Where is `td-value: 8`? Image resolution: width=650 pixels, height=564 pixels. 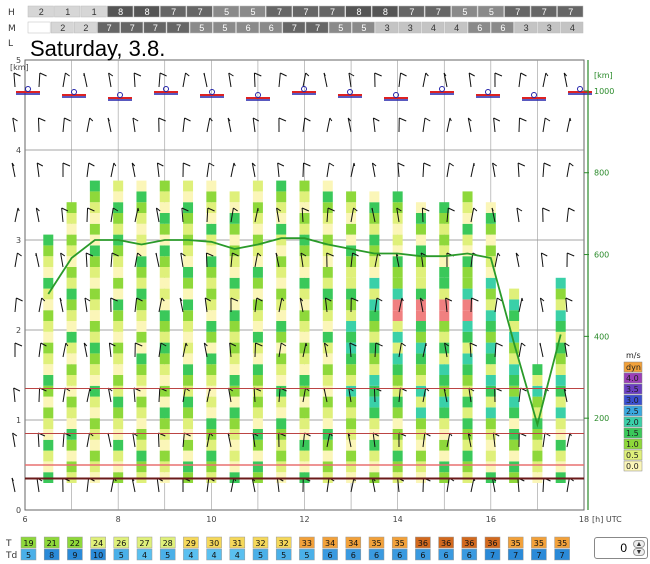 td-value: 8 is located at coordinates (51, 555).